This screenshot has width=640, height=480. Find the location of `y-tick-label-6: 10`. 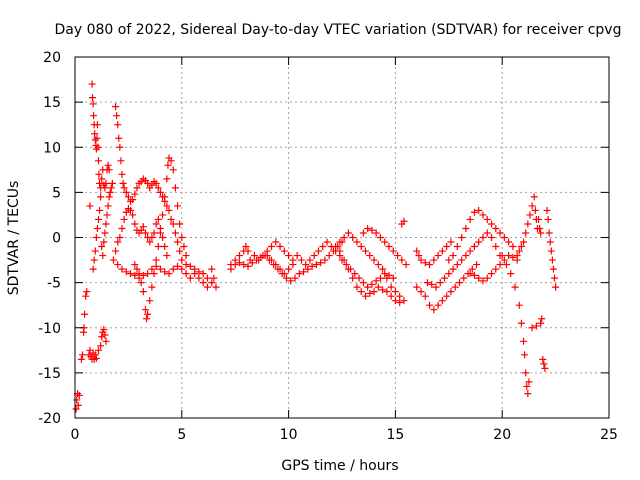

y-tick-label-6: 10 is located at coordinates (52, 148).